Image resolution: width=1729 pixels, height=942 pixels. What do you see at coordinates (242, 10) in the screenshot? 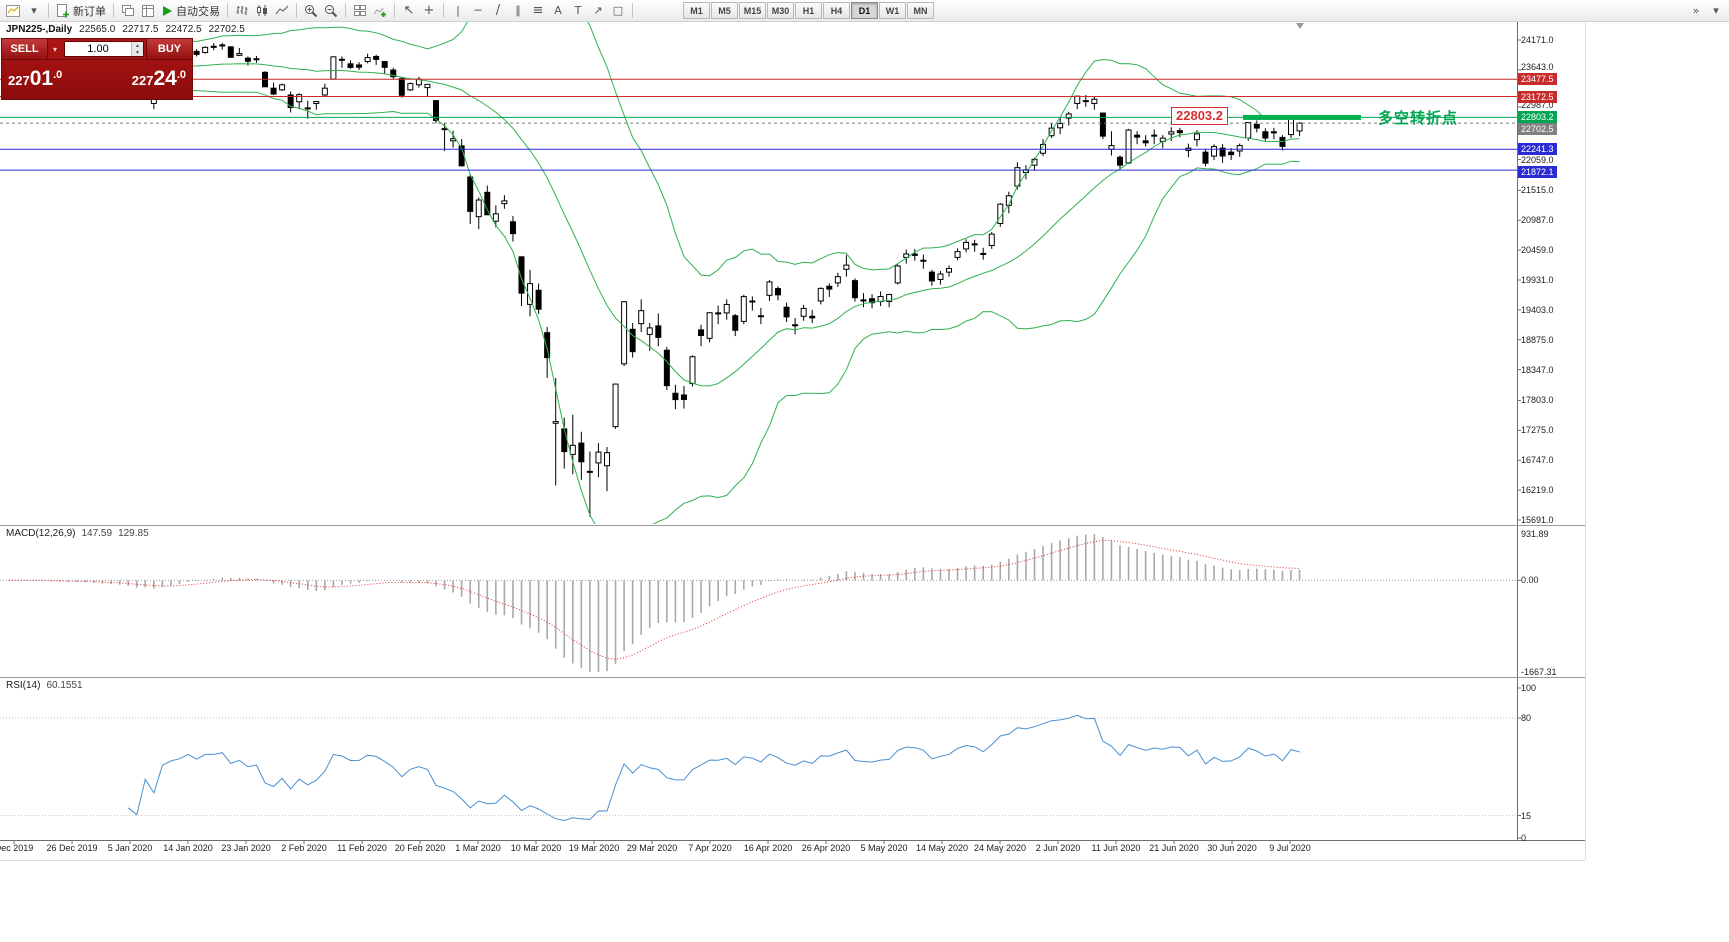
I see `bar-chart-button` at bounding box center [242, 10].